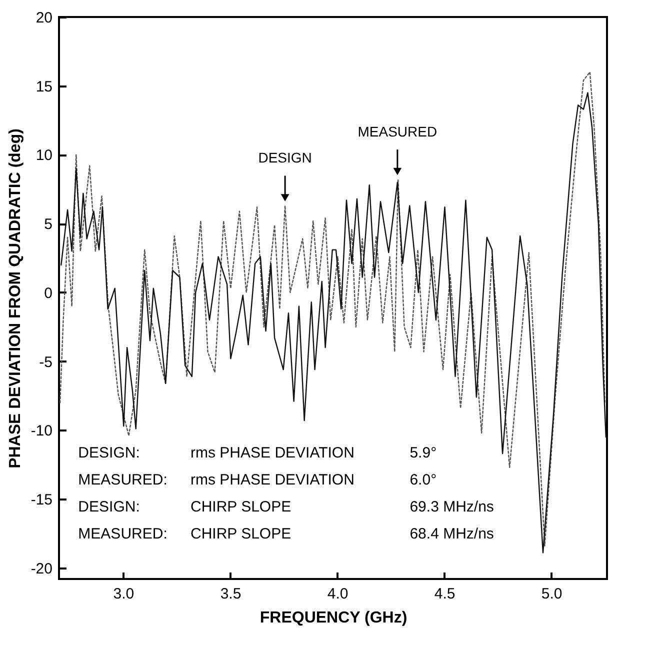 This screenshot has height=656, width=646. What do you see at coordinates (452, 507) in the screenshot?
I see `annotation: 69.3 MHz/ns` at bounding box center [452, 507].